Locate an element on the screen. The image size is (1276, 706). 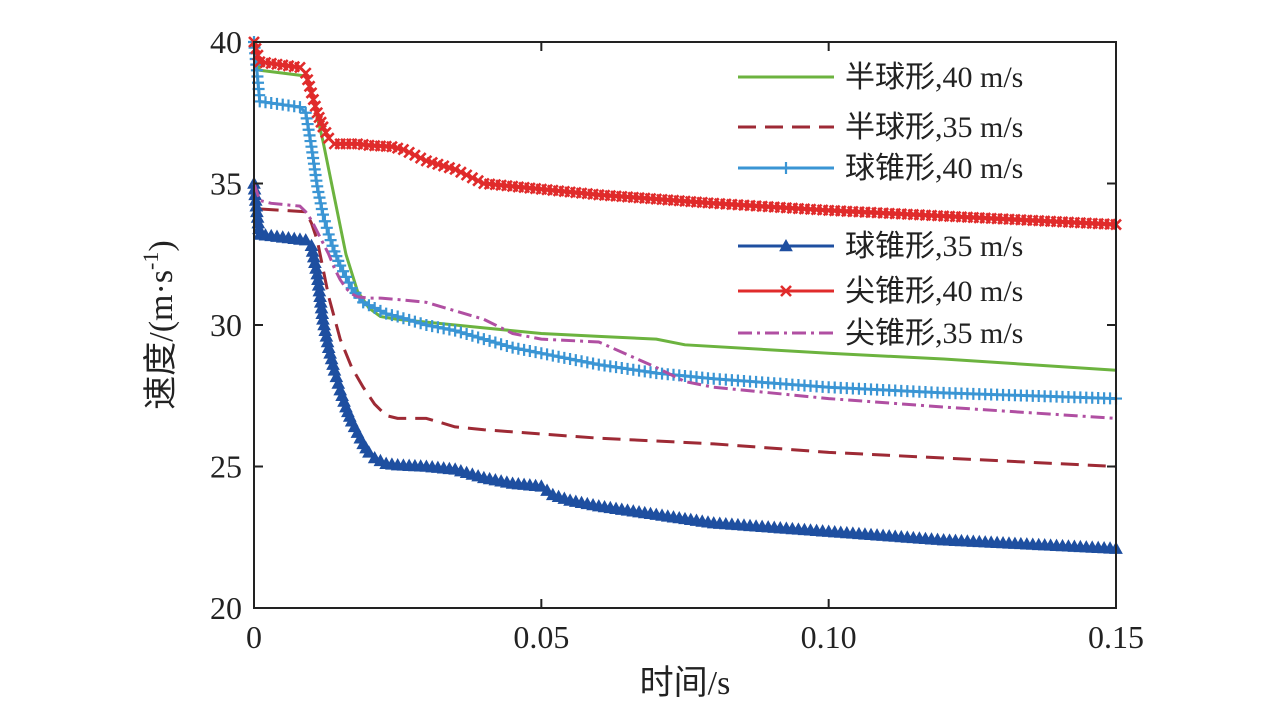
legend-item: 半球形,35 m/s is located at coordinates (880, 127).